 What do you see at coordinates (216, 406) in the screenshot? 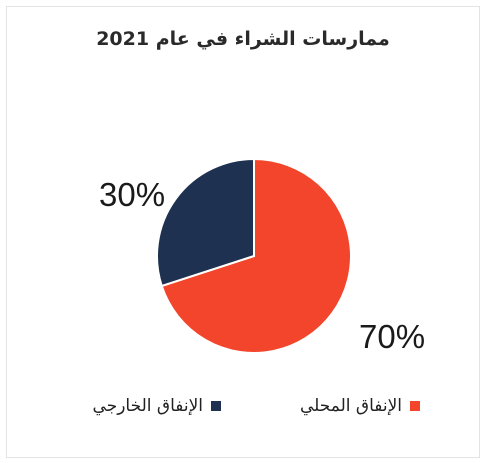
I see `legend-swatch-external` at bounding box center [216, 406].